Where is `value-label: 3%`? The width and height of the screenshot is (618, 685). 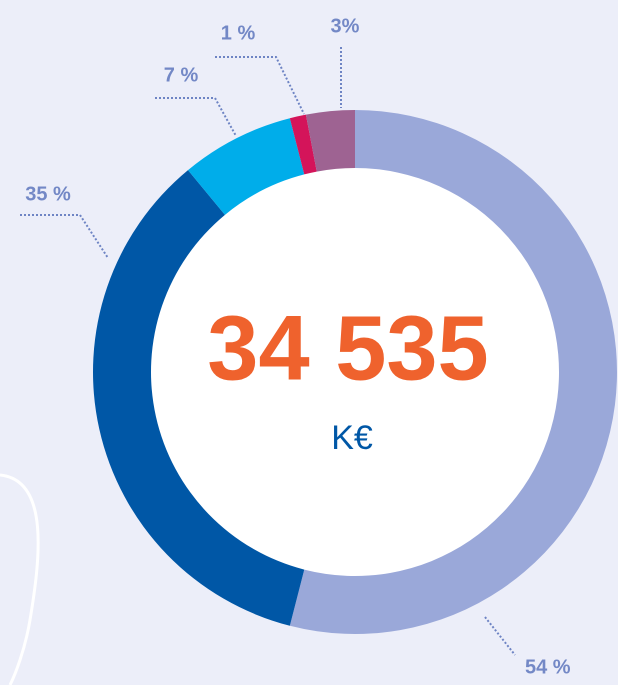
value-label: 3% is located at coordinates (345, 26).